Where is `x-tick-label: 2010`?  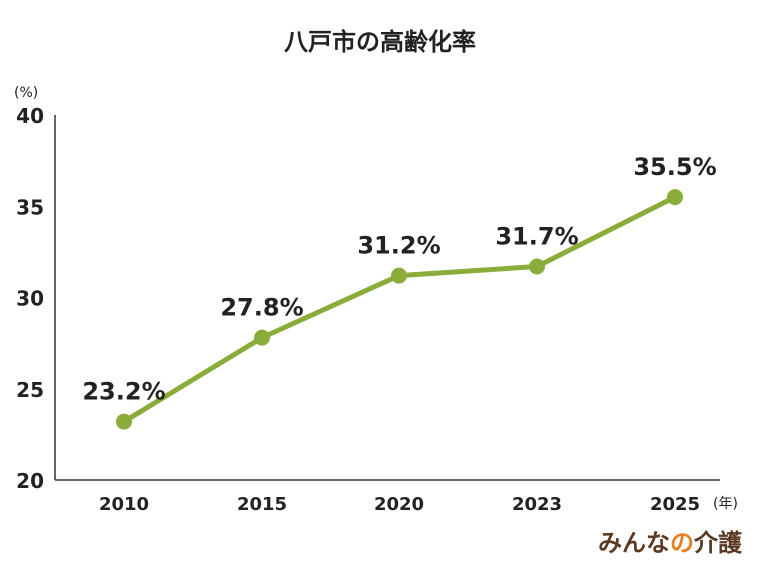 x-tick-label: 2010 is located at coordinates (124, 504).